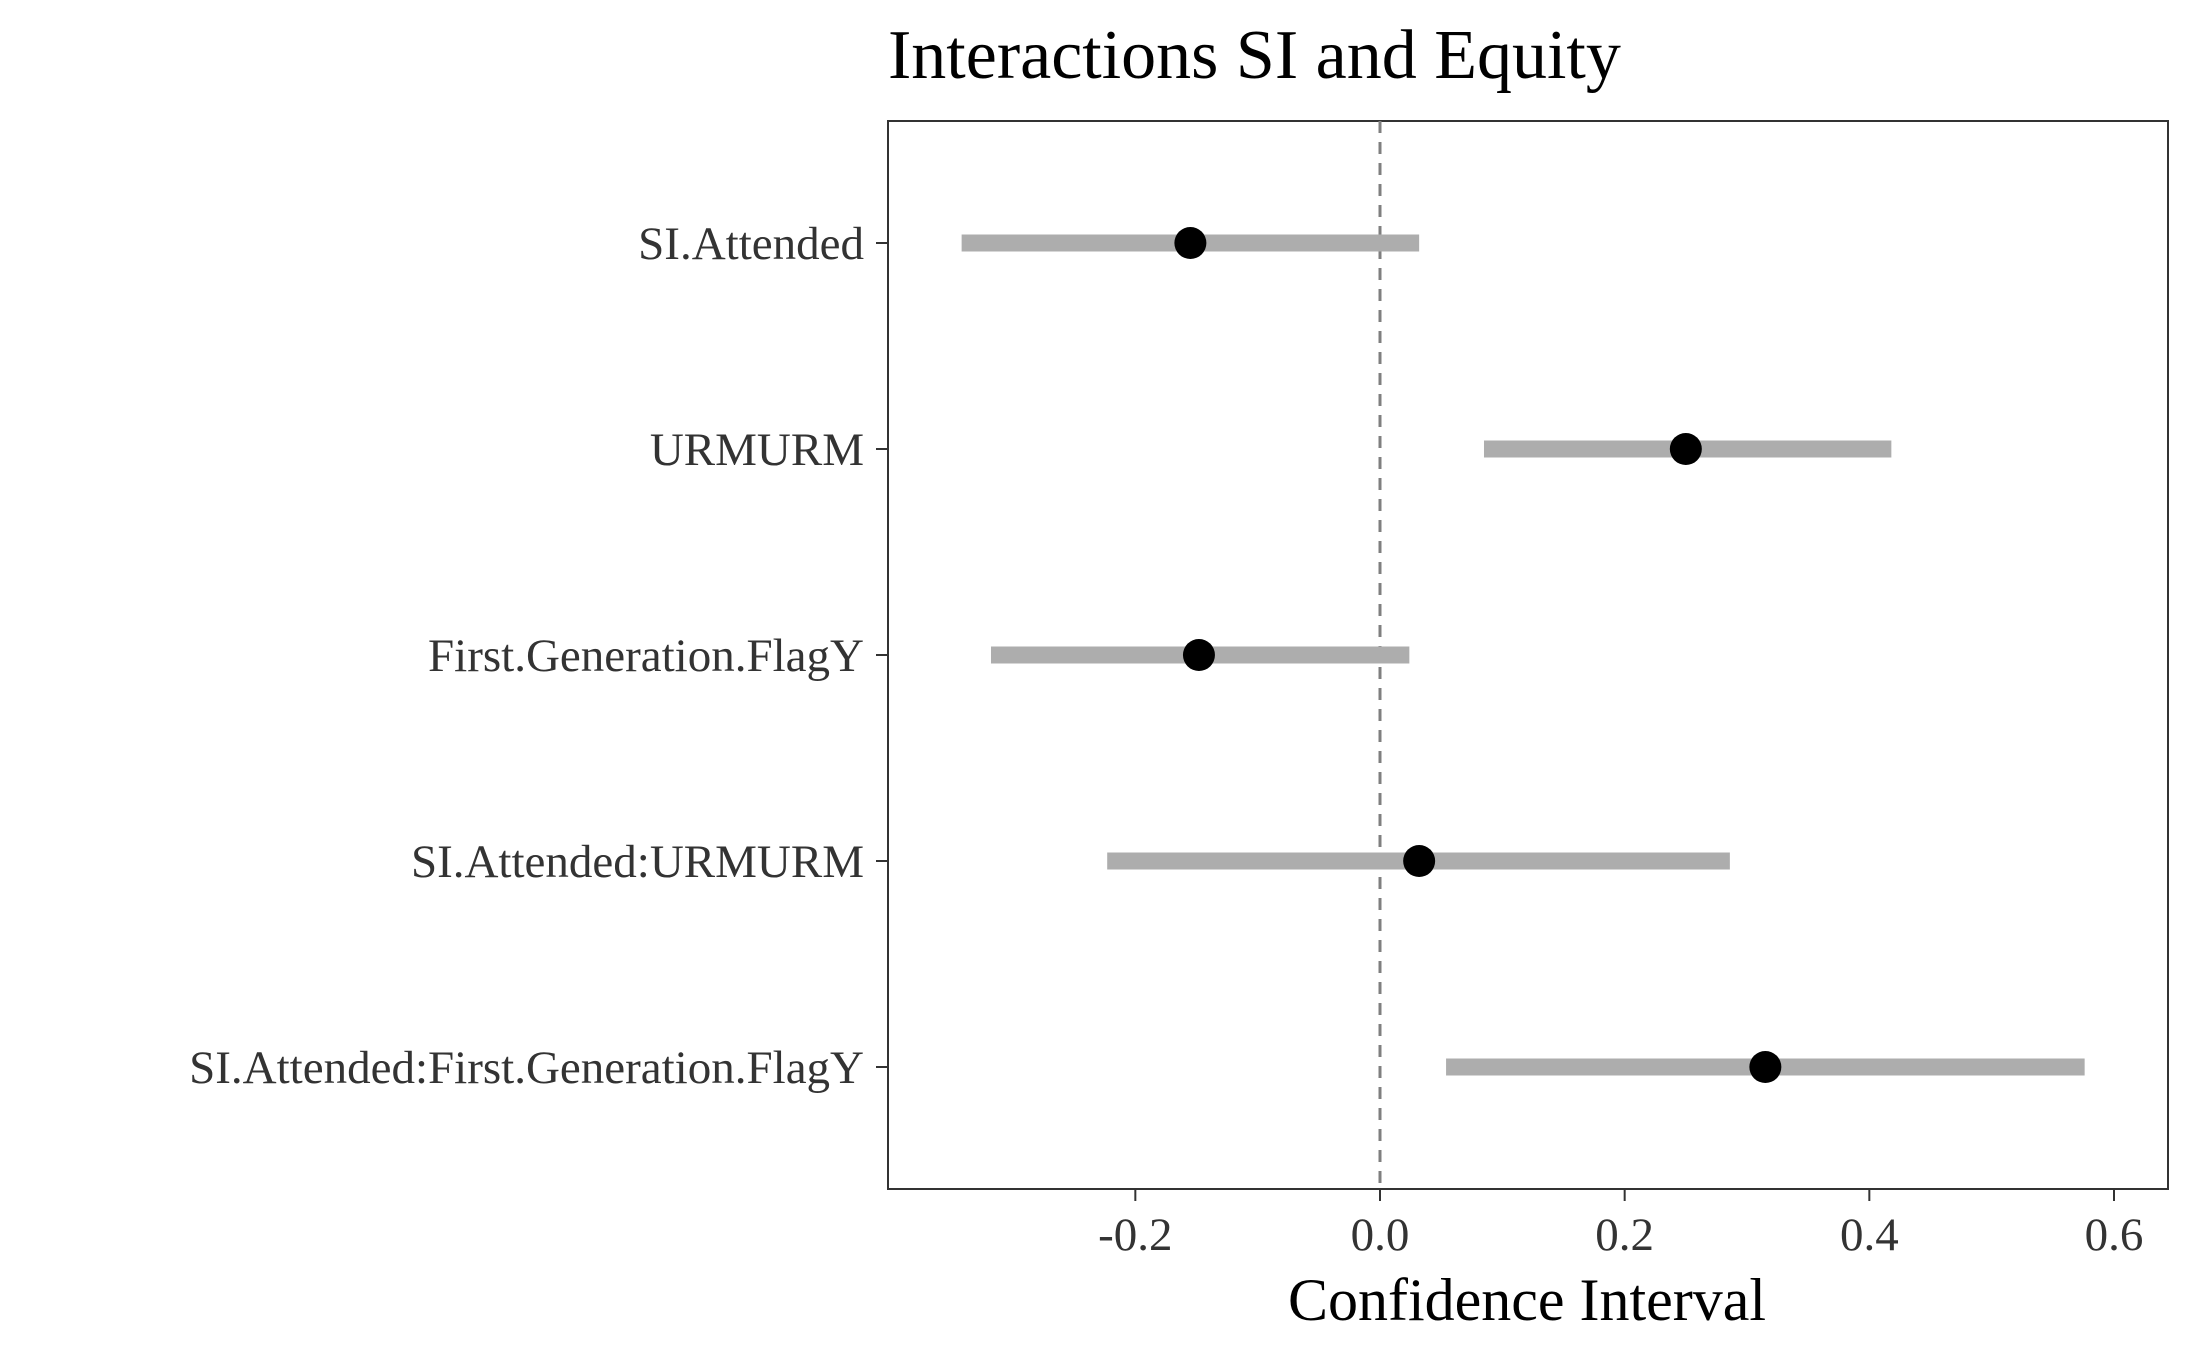 The width and height of the screenshot is (2187, 1351). What do you see at coordinates (1624, 1235) in the screenshot?
I see `x-tick-label: 0.2` at bounding box center [1624, 1235].